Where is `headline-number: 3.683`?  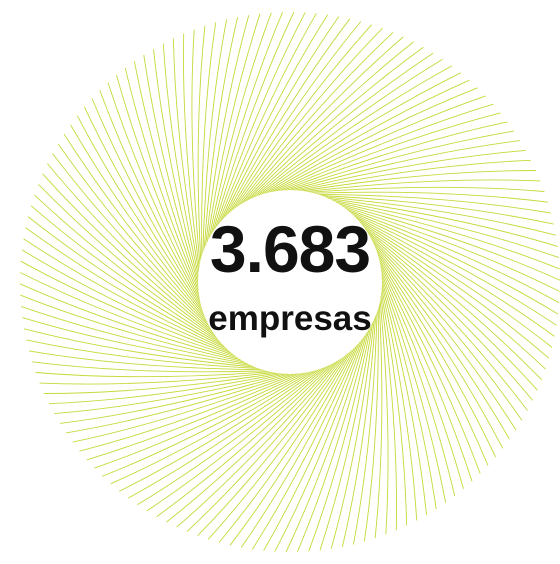
headline-number: 3.683 is located at coordinates (290, 249).